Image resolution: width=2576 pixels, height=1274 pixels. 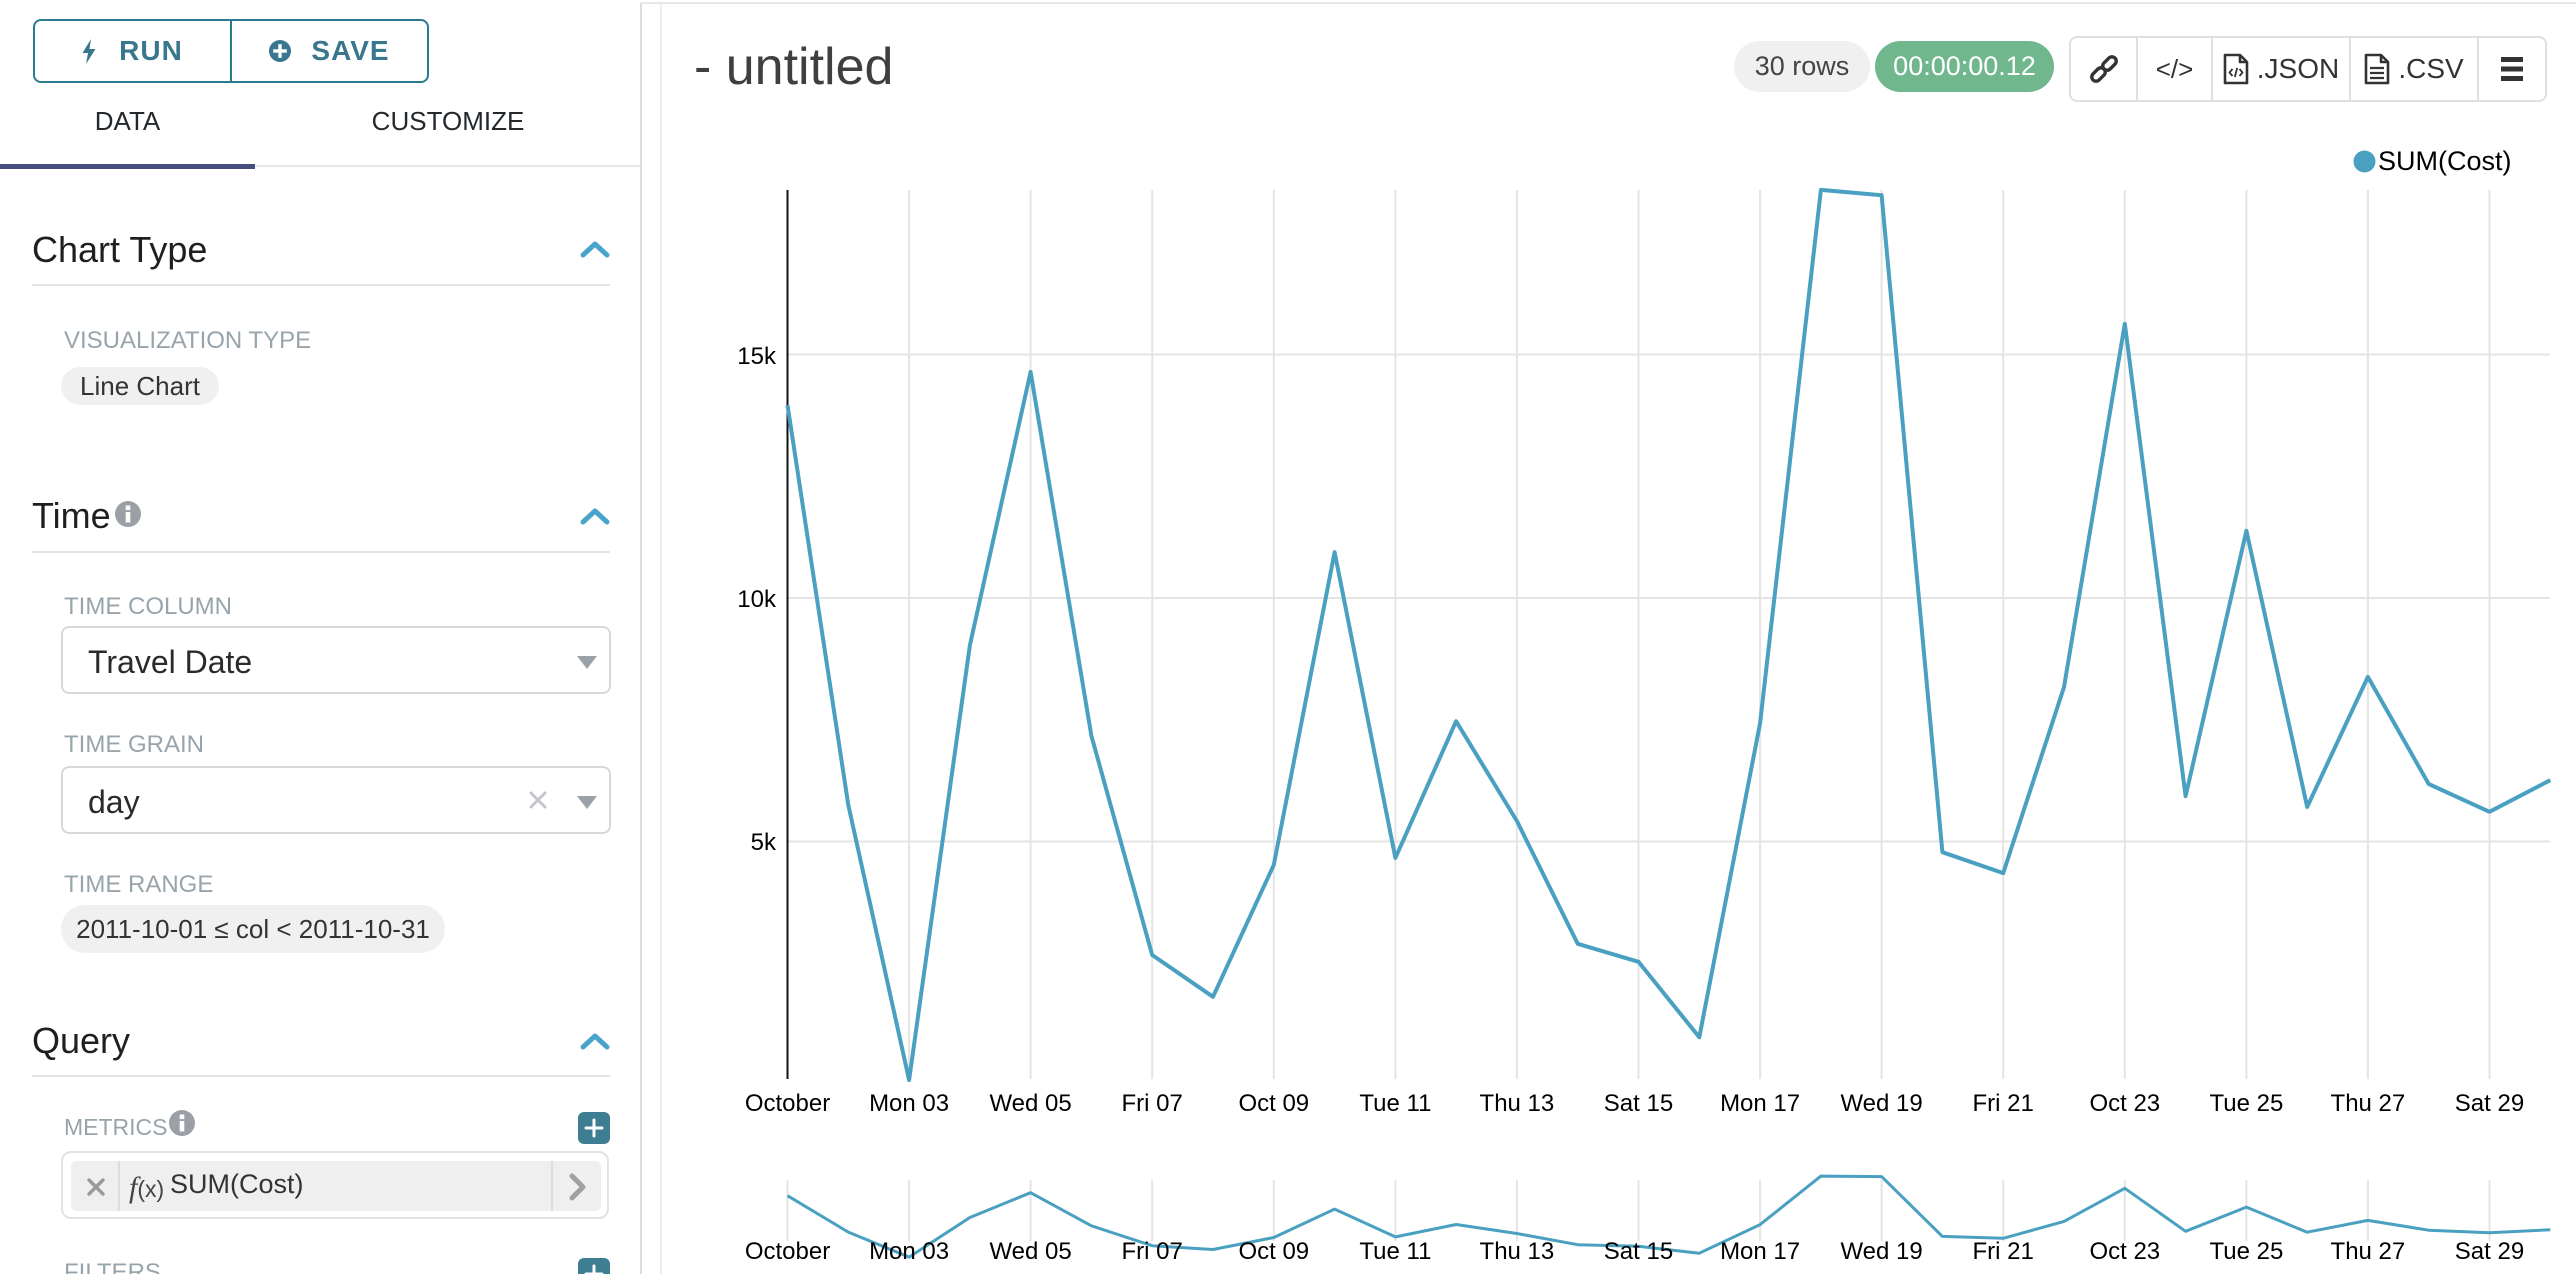 What do you see at coordinates (764, 842) in the screenshot?
I see `svg-text: 5k` at bounding box center [764, 842].